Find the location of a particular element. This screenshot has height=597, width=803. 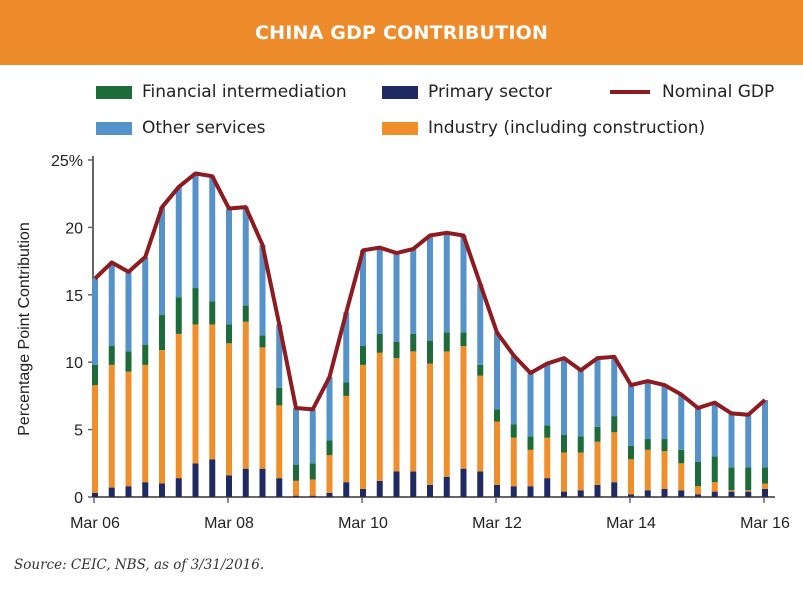

bar-industry-including-construction--dec-06 is located at coordinates (145, 423).